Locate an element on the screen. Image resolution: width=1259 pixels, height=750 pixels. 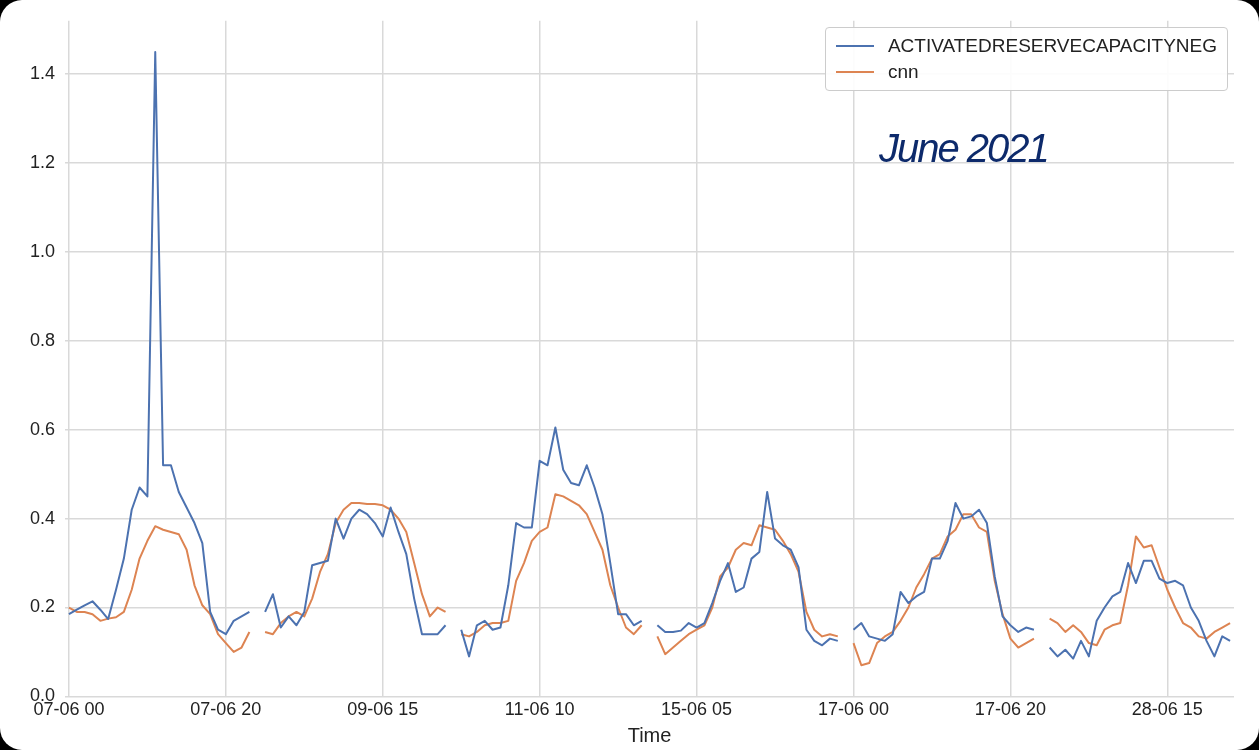
x-tick-label: 11-06 10 is located at coordinates (539, 709).